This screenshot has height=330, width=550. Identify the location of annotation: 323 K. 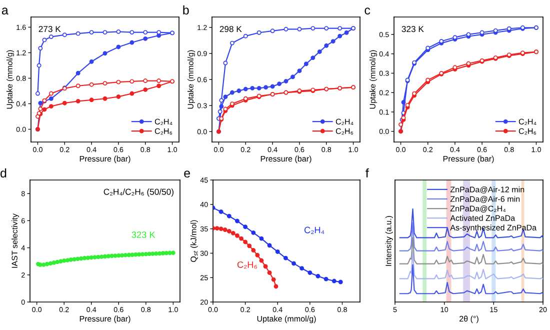
(413, 29).